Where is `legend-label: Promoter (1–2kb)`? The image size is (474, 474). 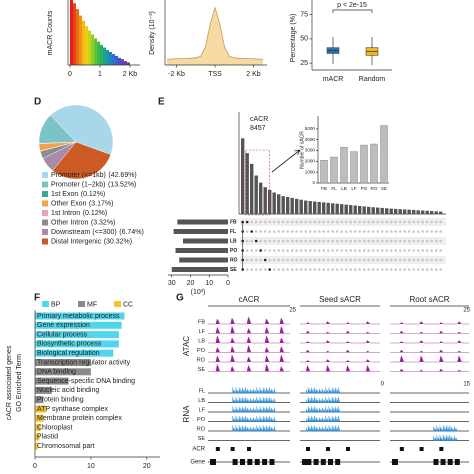
legend-label: Promoter (1–2kb) is located at coordinates (78, 184).